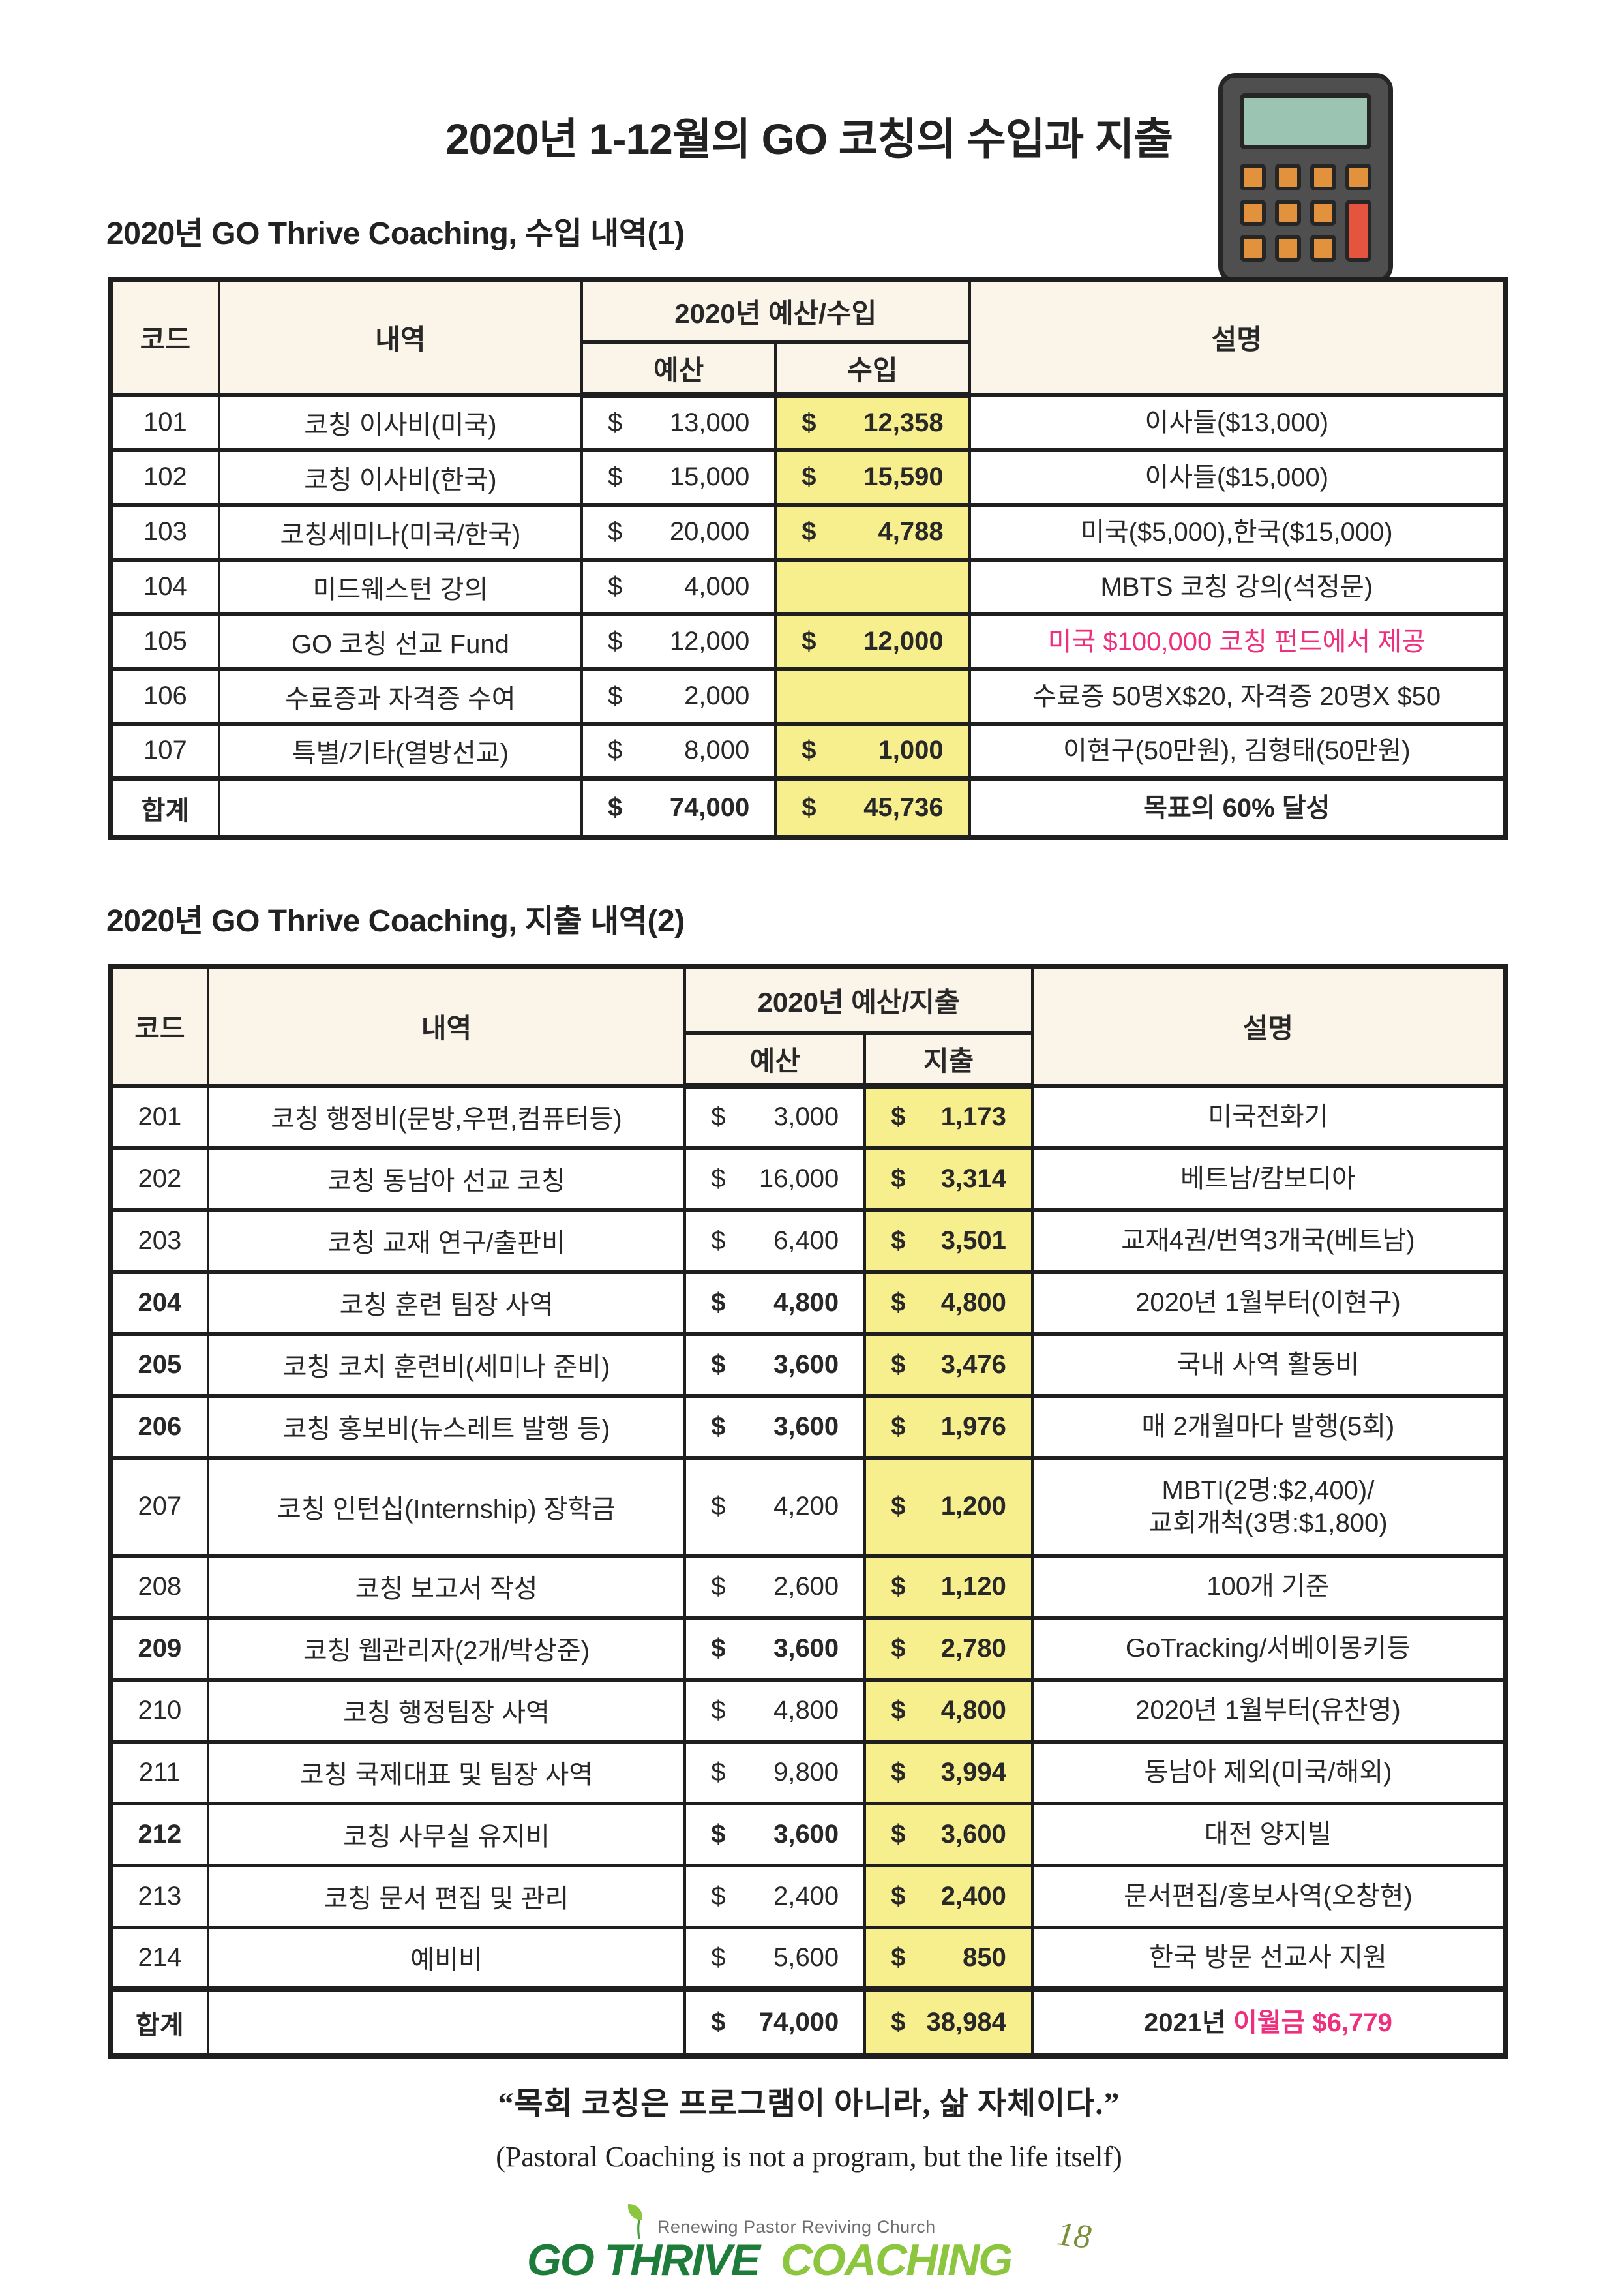  What do you see at coordinates (806, 1957) in the screenshot?
I see `amount-value: 5,600` at bounding box center [806, 1957].